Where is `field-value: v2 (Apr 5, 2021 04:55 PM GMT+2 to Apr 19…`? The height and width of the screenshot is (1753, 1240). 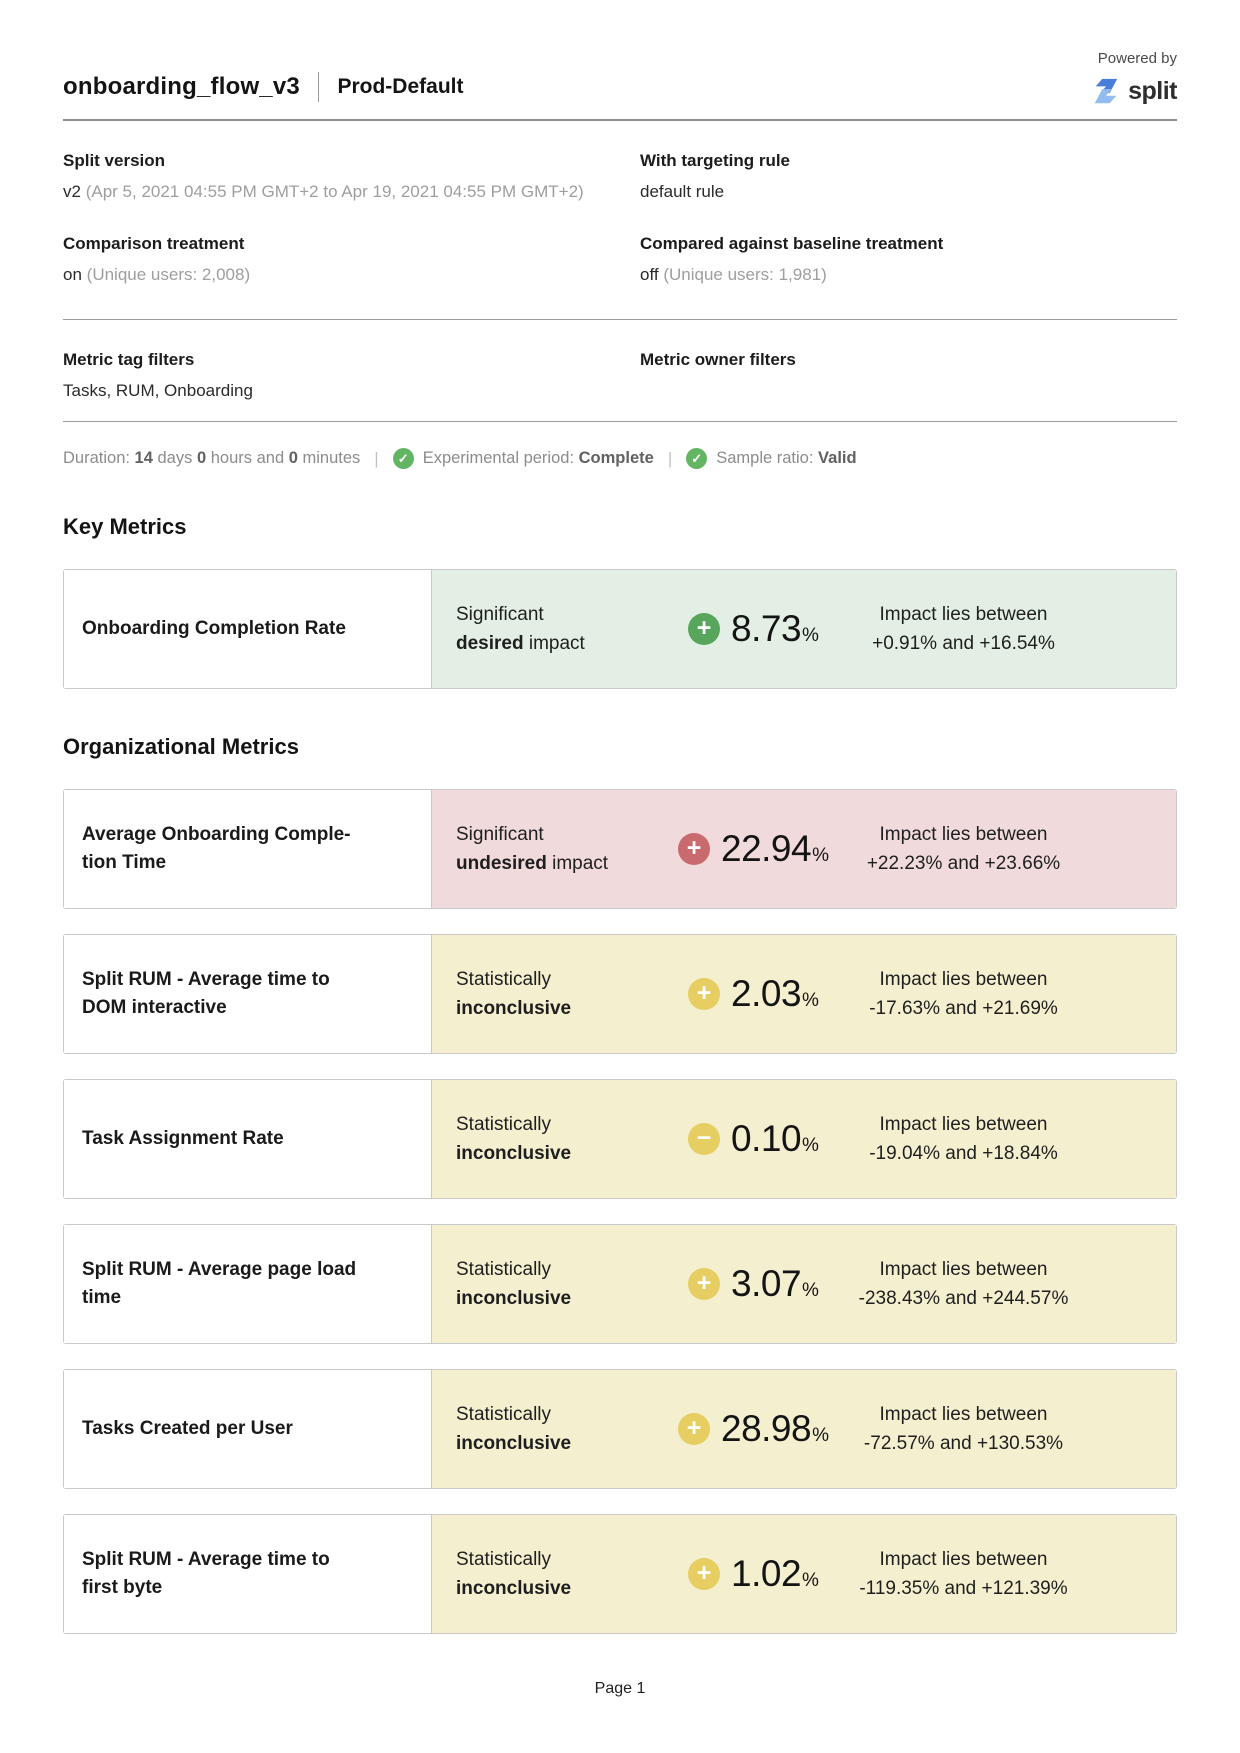 field-value: v2 (Apr 5, 2021 04:55 PM GMT+2 to Apr 19… is located at coordinates (331, 192).